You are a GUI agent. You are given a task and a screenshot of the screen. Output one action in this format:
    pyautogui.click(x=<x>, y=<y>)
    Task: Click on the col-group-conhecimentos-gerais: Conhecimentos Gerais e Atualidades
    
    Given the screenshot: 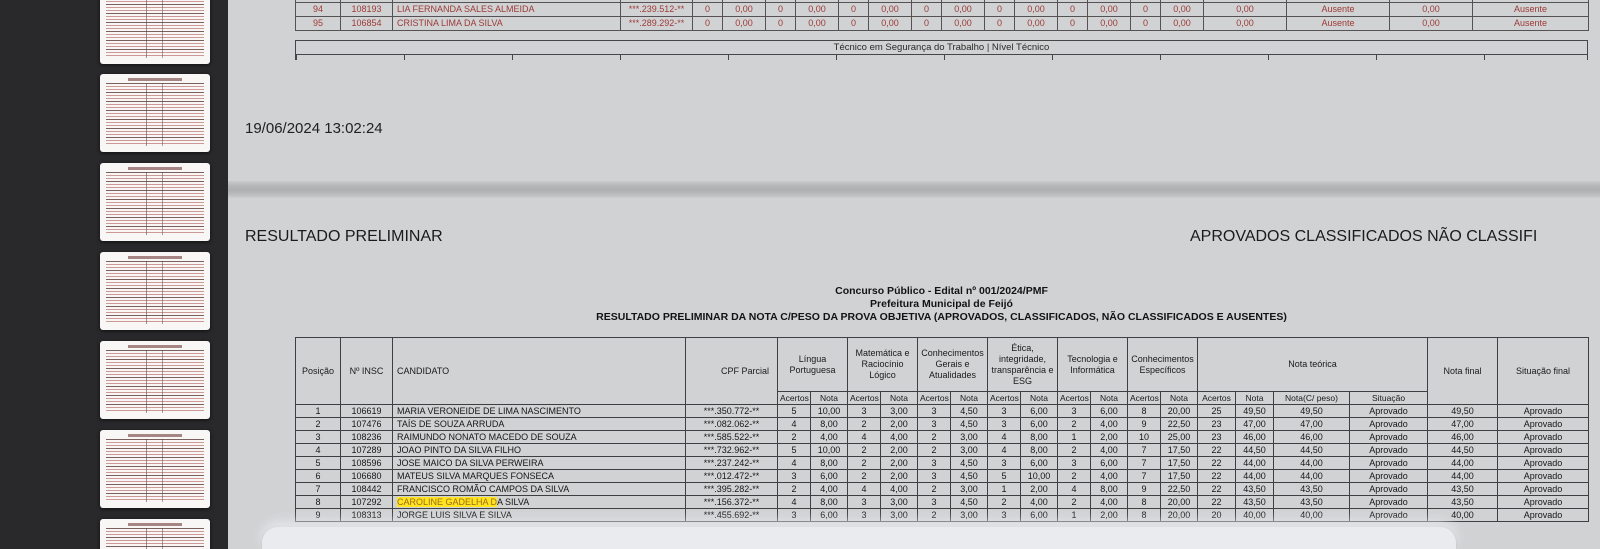 What is the action you would take?
    pyautogui.click(x=953, y=364)
    